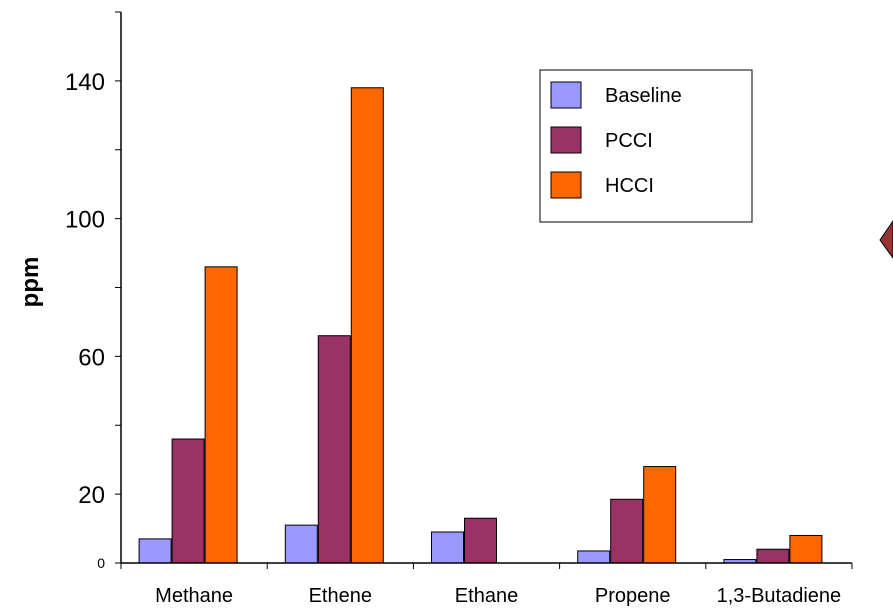 The height and width of the screenshot is (611, 893). I want to click on y-tick-label: 20, so click(91, 495).